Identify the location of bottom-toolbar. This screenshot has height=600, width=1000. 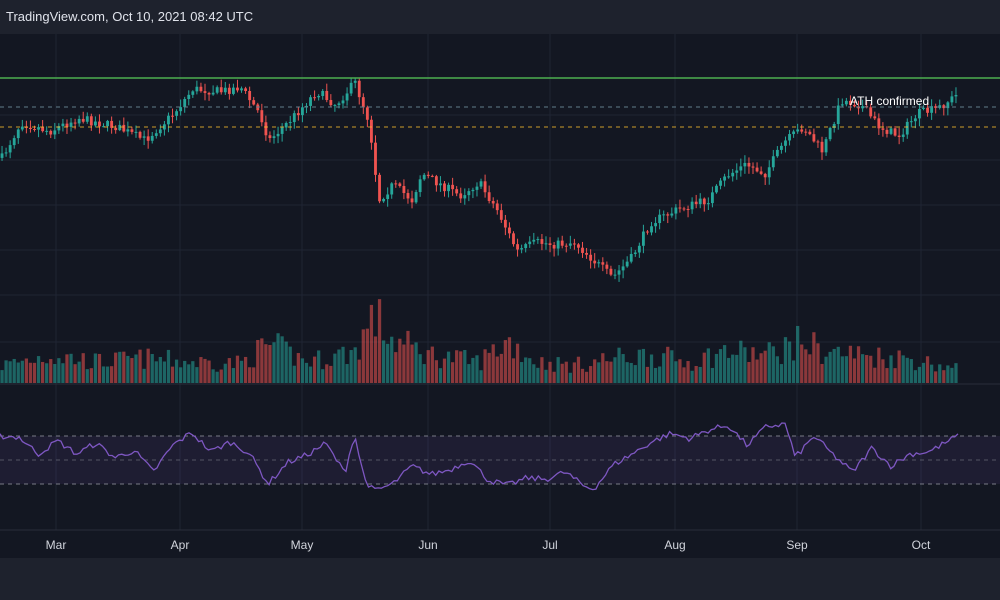
(500, 579).